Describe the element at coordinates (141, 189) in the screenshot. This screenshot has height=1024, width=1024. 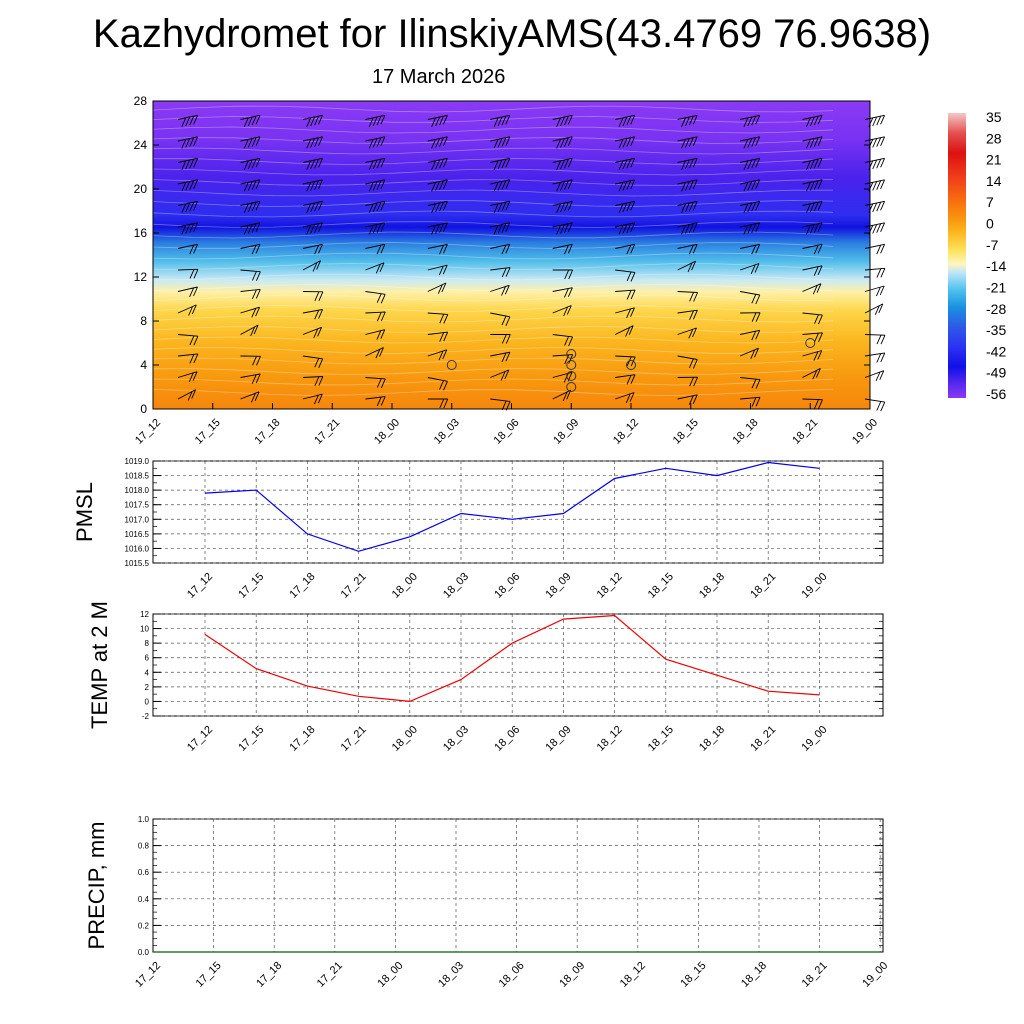
I see `y-tick-label: 20` at that location.